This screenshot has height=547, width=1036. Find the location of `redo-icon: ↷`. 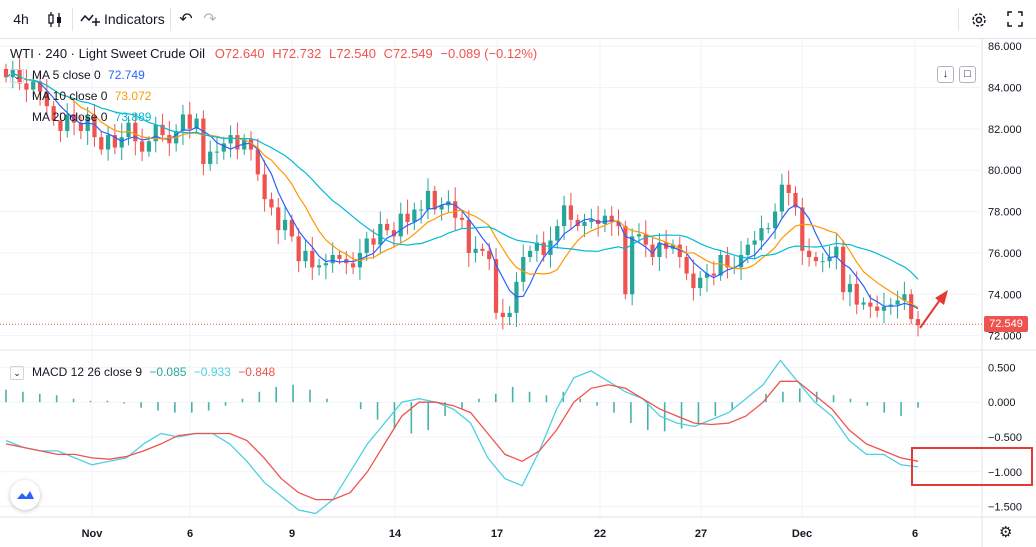

redo-icon: ↷ is located at coordinates (210, 19).